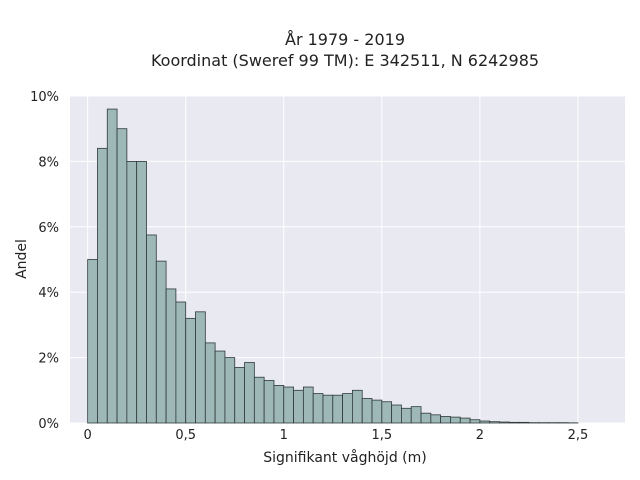 This screenshot has height=480, width=640. Describe the element at coordinates (344, 457) in the screenshot. I see `x-axis-label: Signifikant våghöjd (m)` at that location.